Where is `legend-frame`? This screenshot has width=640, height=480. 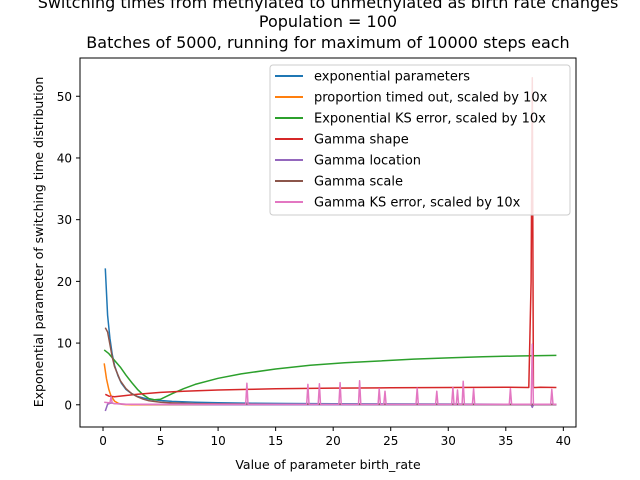 legend-frame is located at coordinates (420, 140).